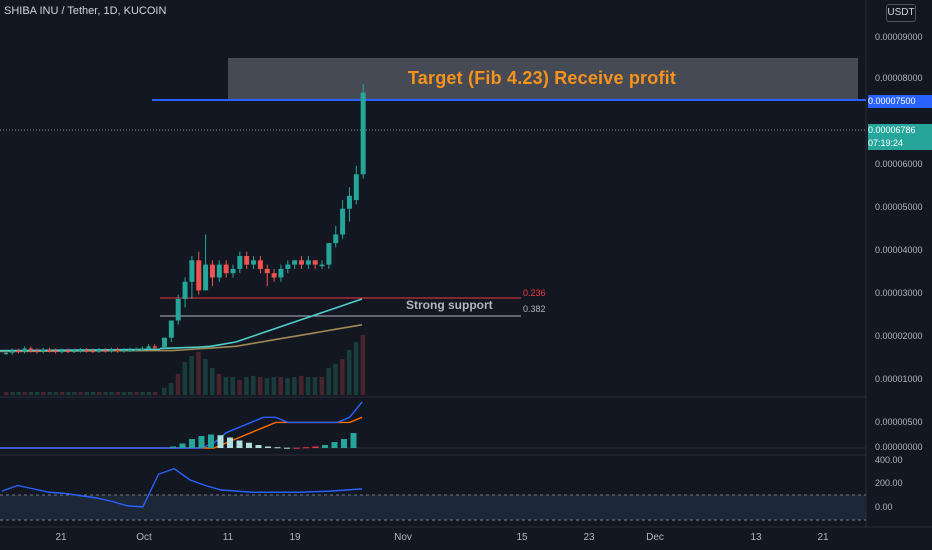  I want to click on ma-fast-line, so click(261, 324).